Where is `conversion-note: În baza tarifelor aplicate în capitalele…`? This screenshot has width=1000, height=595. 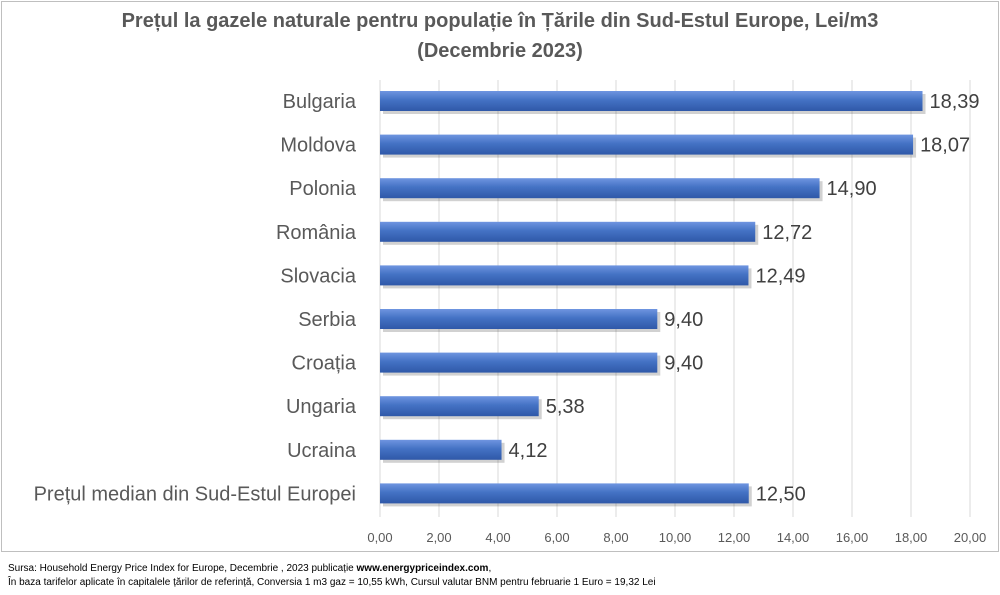 conversion-note: În baza tarifelor aplicate în capitalele… is located at coordinates (332, 582).